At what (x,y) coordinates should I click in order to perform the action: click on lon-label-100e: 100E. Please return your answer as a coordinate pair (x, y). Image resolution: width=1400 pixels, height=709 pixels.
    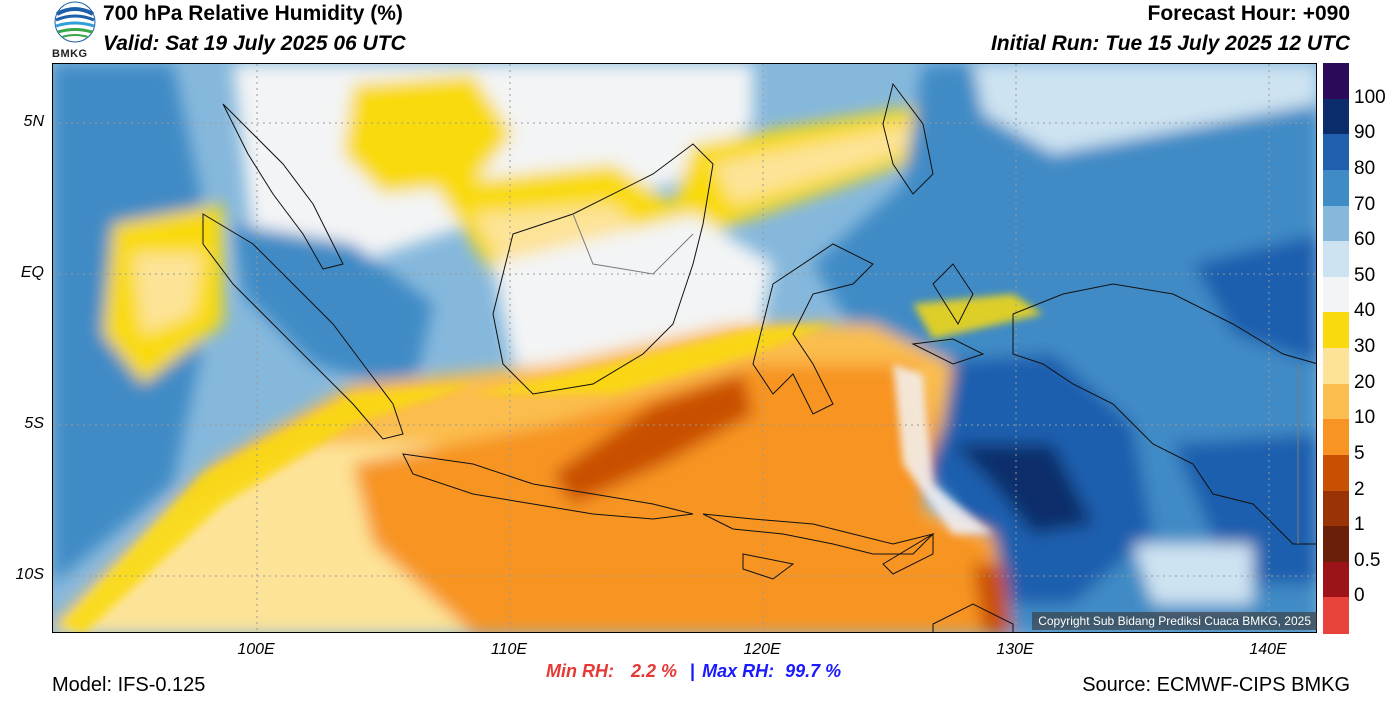
    Looking at the image, I should click on (256, 649).